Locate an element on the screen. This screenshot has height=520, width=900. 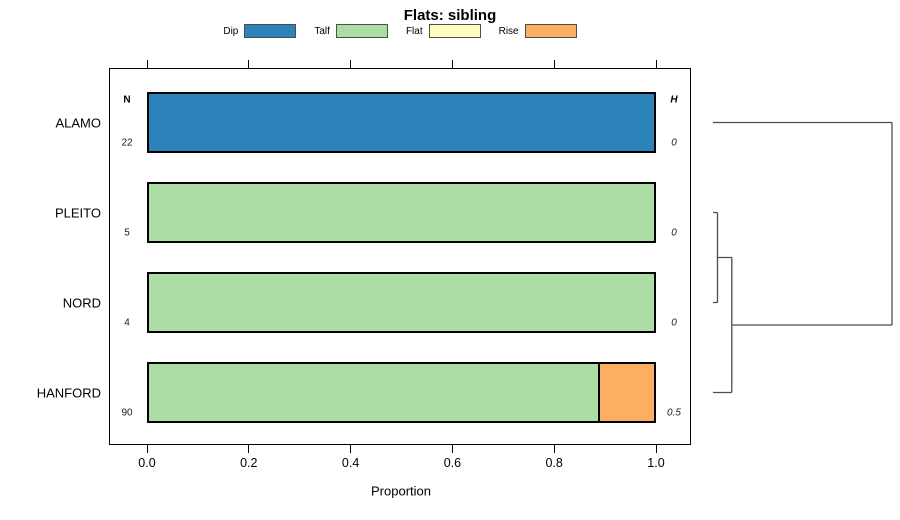
legend-label: Rise is located at coordinates (508, 31).